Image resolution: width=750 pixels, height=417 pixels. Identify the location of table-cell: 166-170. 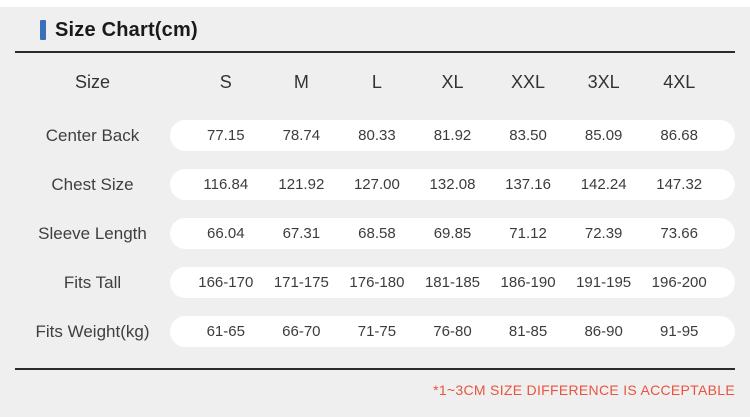
(226, 282).